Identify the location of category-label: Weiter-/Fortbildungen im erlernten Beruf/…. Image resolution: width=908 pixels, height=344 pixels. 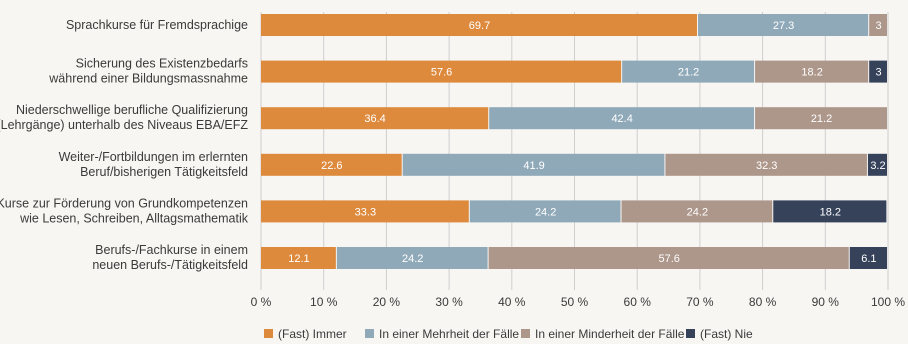
(153, 164).